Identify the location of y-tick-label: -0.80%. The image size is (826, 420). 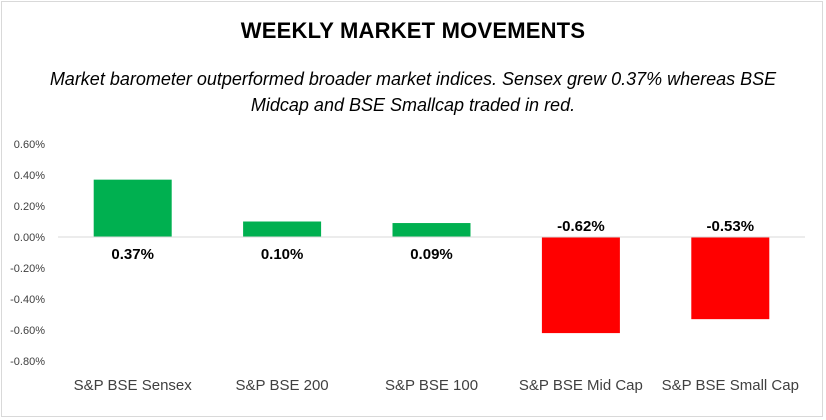
(27, 362).